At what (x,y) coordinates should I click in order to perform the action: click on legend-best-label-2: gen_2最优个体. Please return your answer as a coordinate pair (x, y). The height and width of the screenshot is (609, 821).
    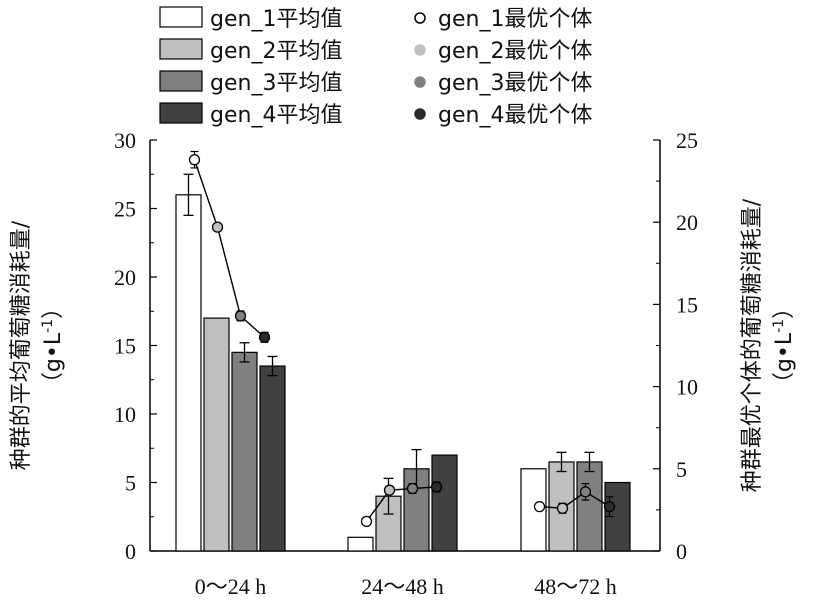
    Looking at the image, I should click on (515, 51).